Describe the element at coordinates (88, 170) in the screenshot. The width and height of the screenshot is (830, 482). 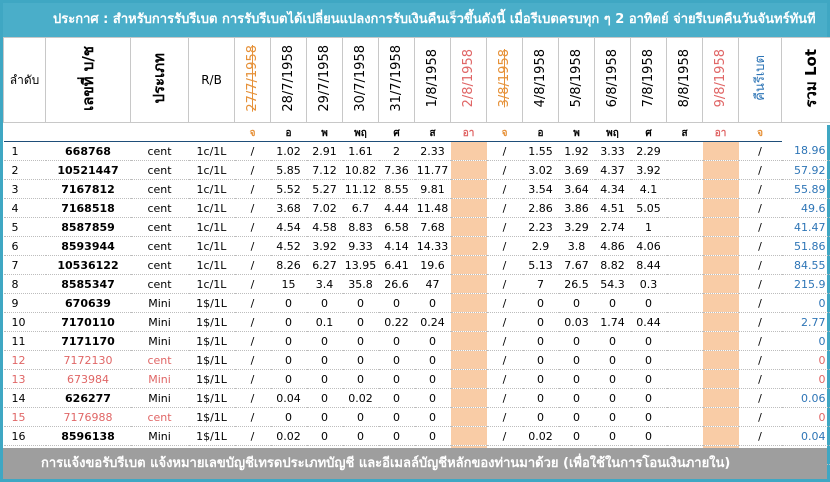
I see `account-id: 10521447` at that location.